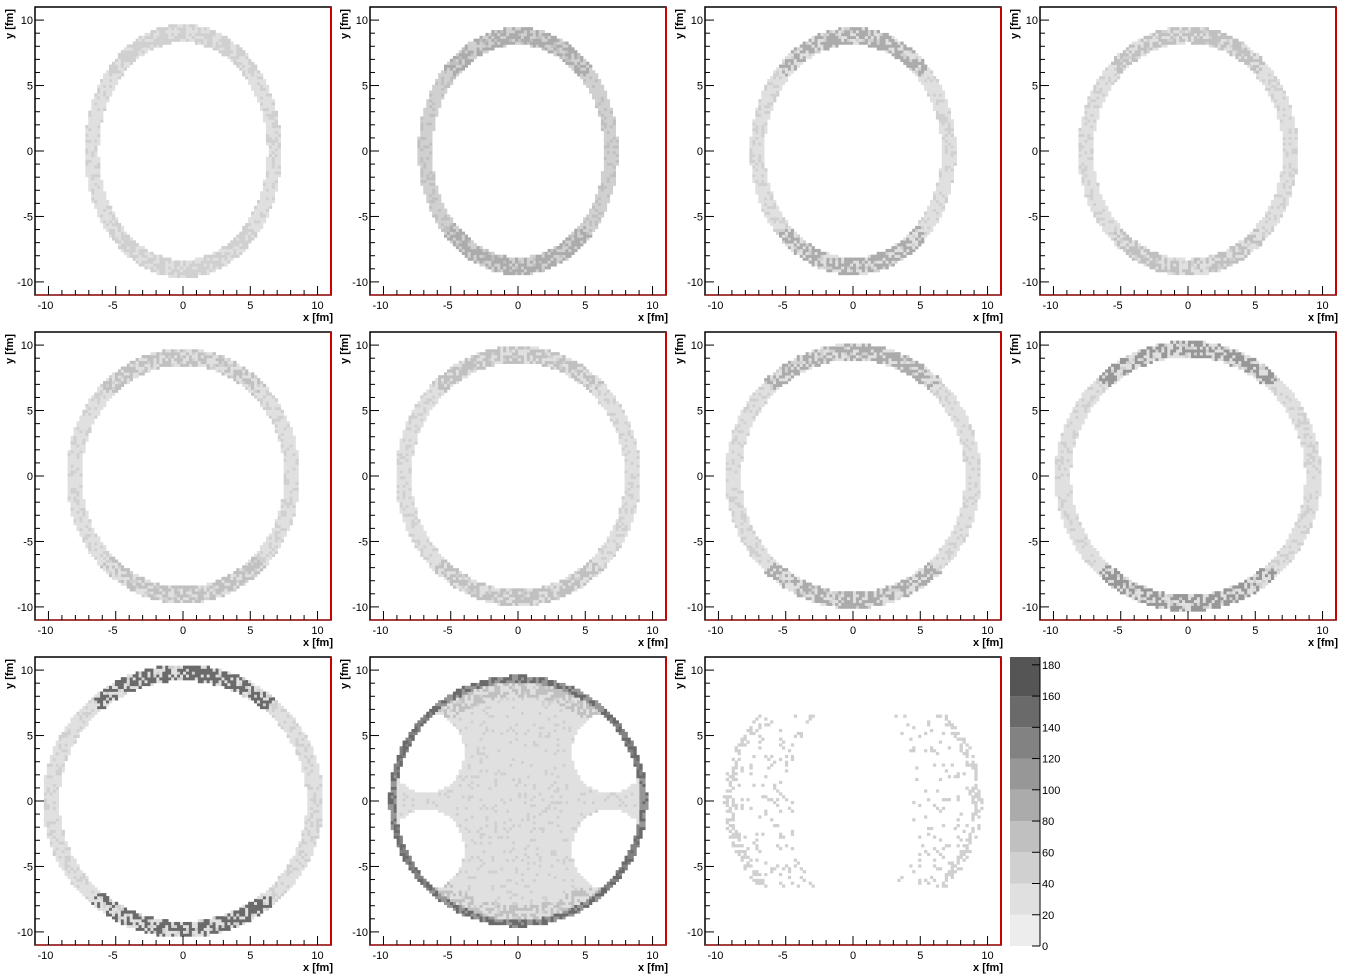 The width and height of the screenshot is (1356, 977). What do you see at coordinates (365, 87) in the screenshot?
I see `y-tick-label: 5` at bounding box center [365, 87].